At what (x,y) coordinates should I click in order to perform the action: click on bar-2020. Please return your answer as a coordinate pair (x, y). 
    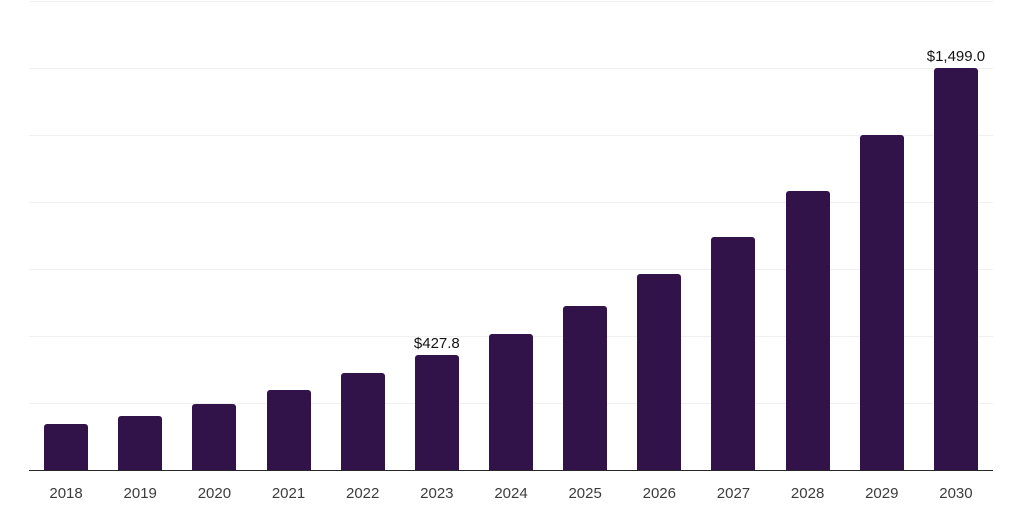
    Looking at the image, I should click on (214, 437).